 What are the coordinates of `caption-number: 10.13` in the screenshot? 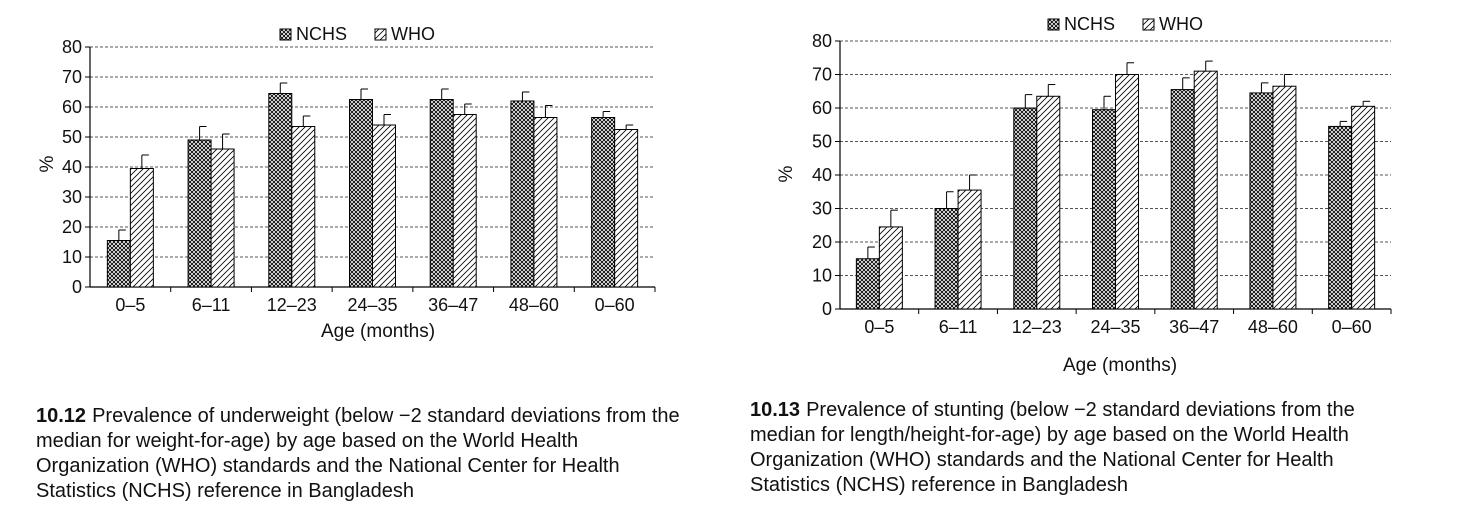 It's located at (775, 410).